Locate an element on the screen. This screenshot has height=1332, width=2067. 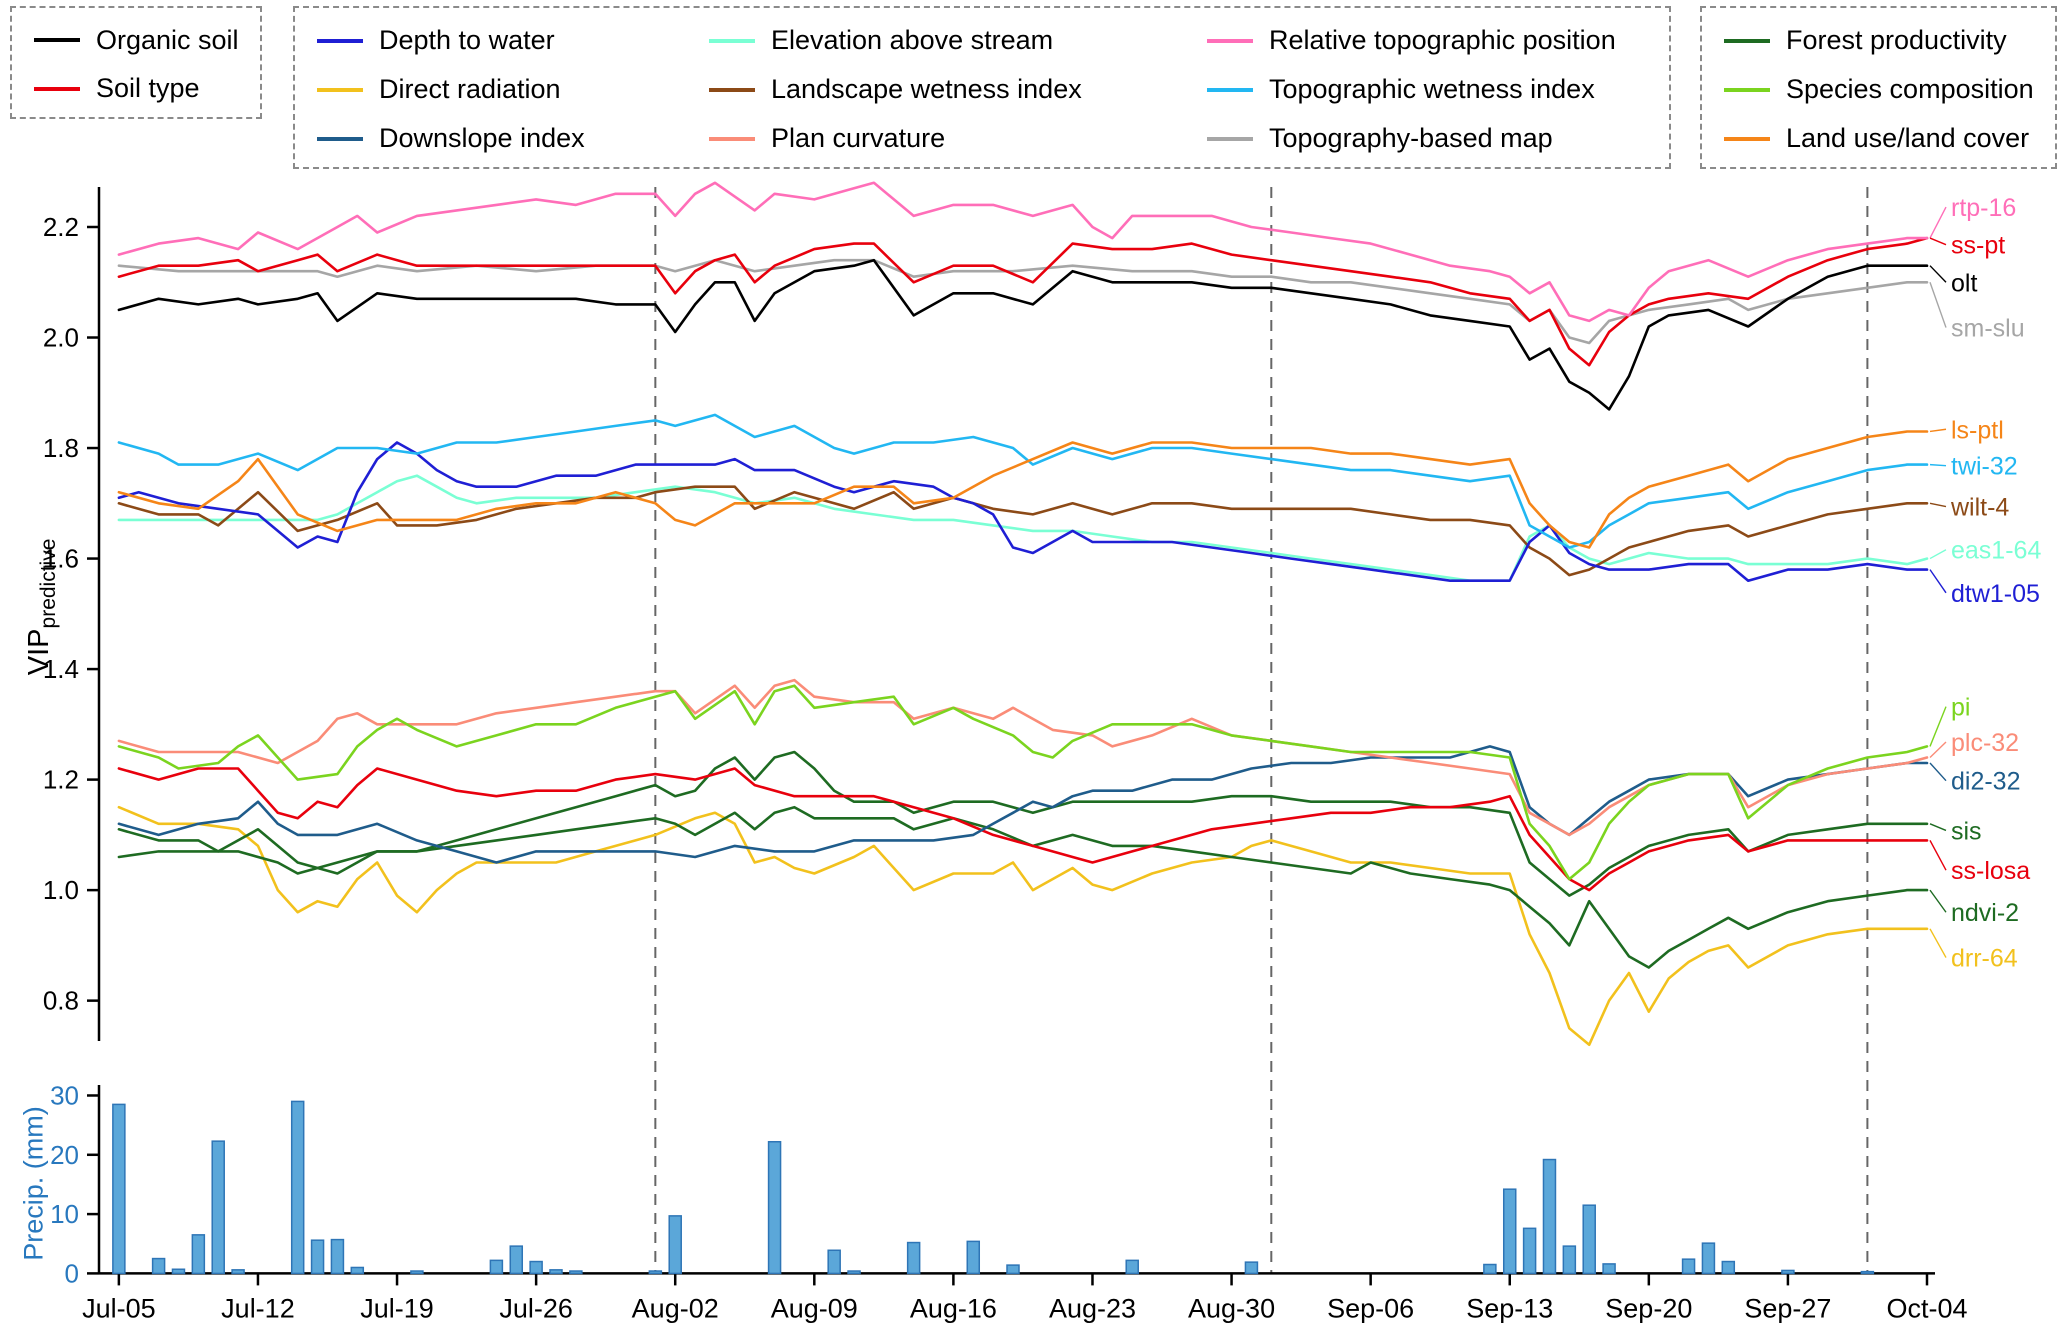
x-tick-label: Jul-05 is located at coordinates (119, 1308).